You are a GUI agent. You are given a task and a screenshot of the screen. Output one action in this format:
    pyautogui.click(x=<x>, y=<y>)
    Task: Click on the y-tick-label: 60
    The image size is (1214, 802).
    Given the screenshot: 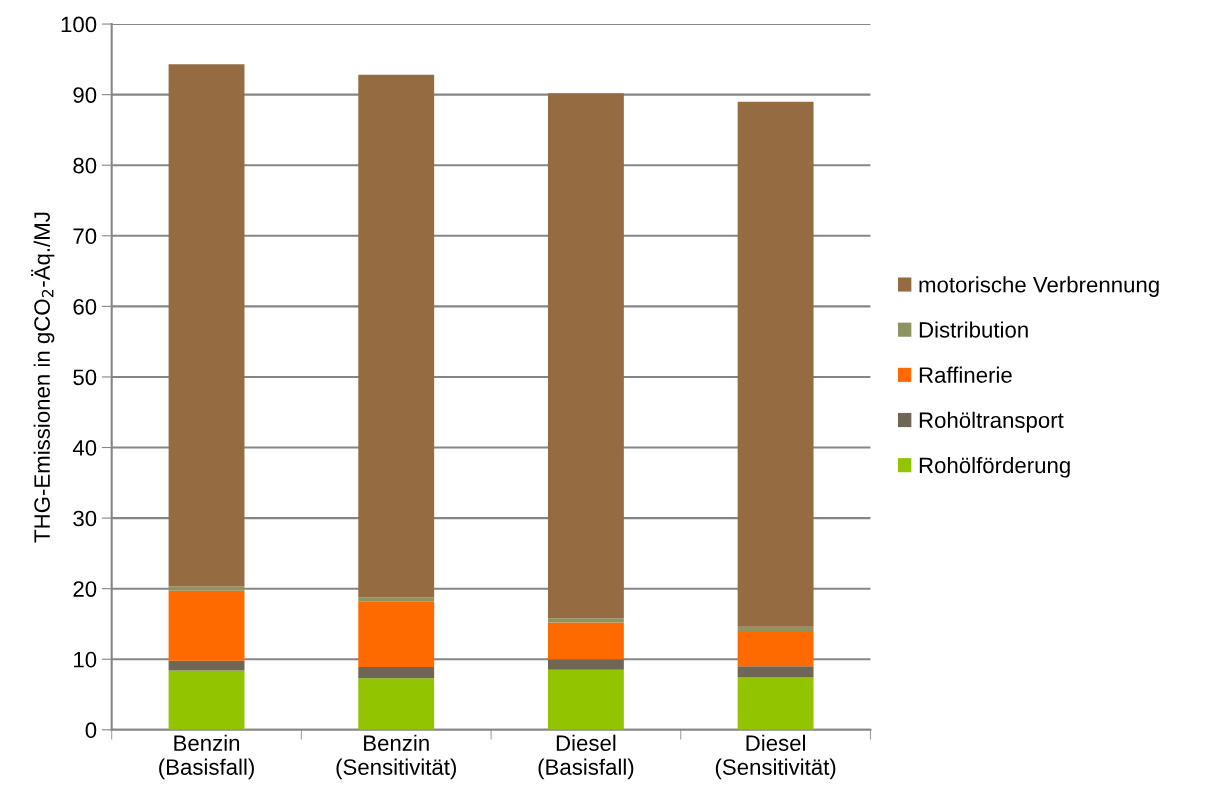 What is the action you would take?
    pyautogui.click(x=85, y=306)
    